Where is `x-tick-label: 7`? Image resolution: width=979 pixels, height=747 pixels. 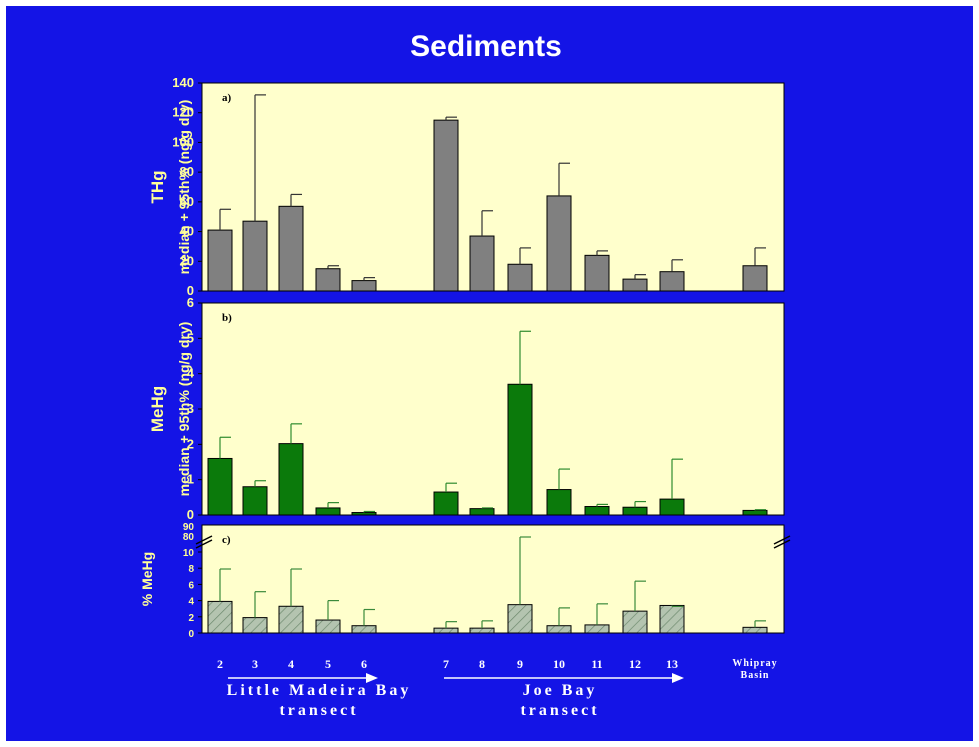 x-tick-label: 7 is located at coordinates (446, 664).